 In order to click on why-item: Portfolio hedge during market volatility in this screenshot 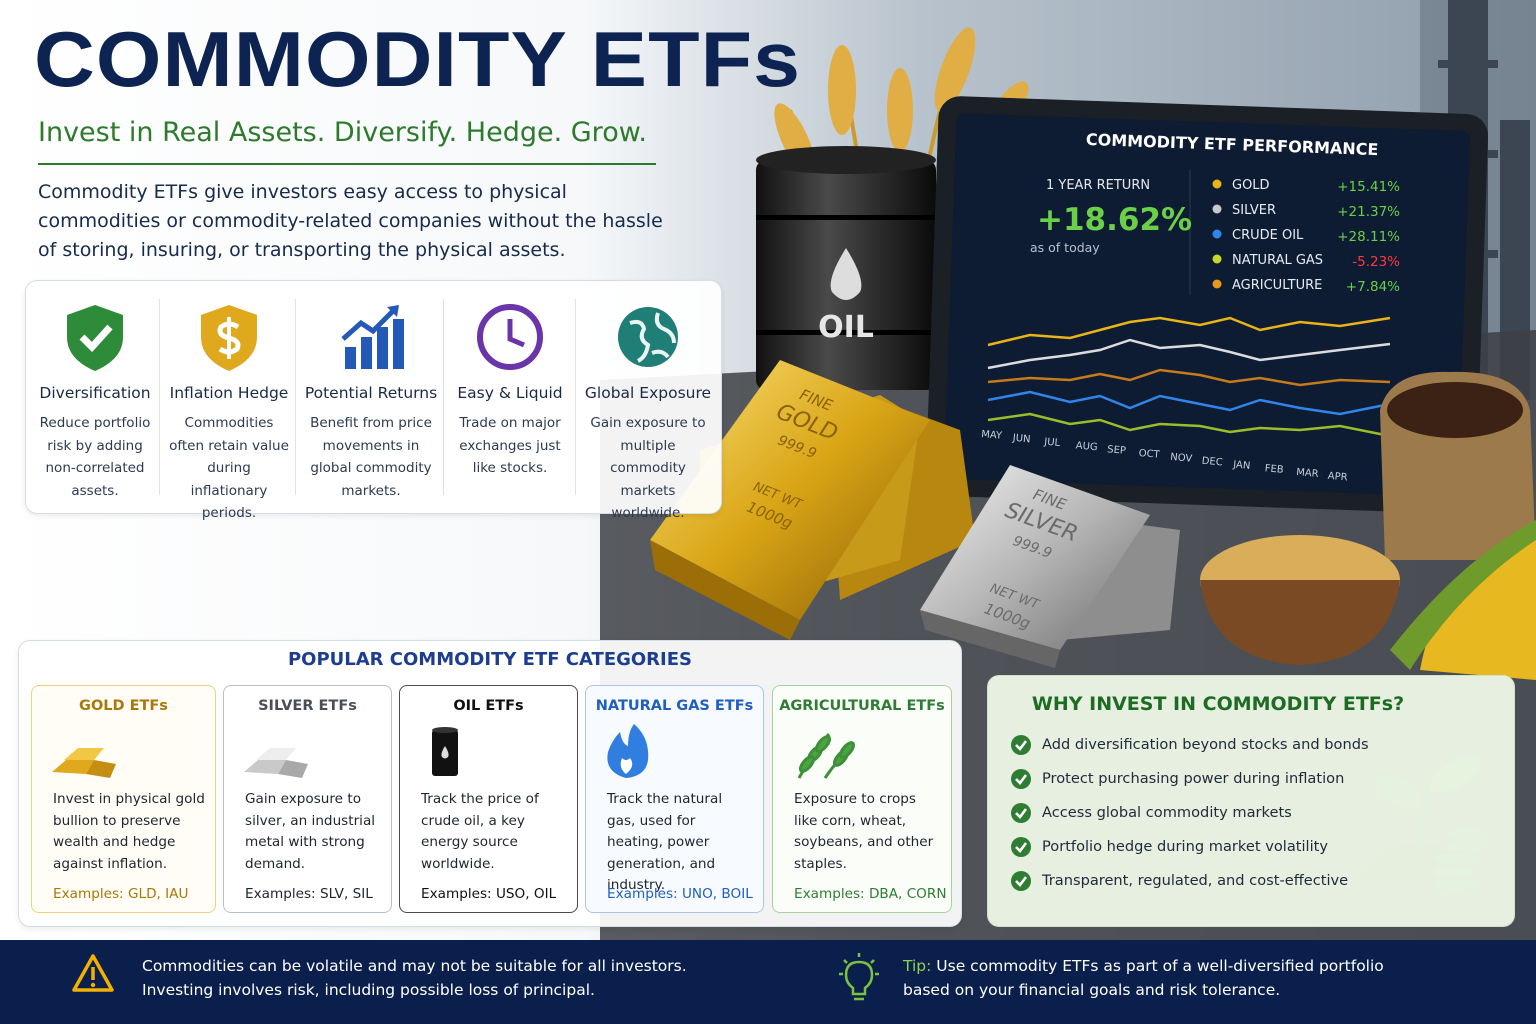, I will do `click(1185, 846)`.